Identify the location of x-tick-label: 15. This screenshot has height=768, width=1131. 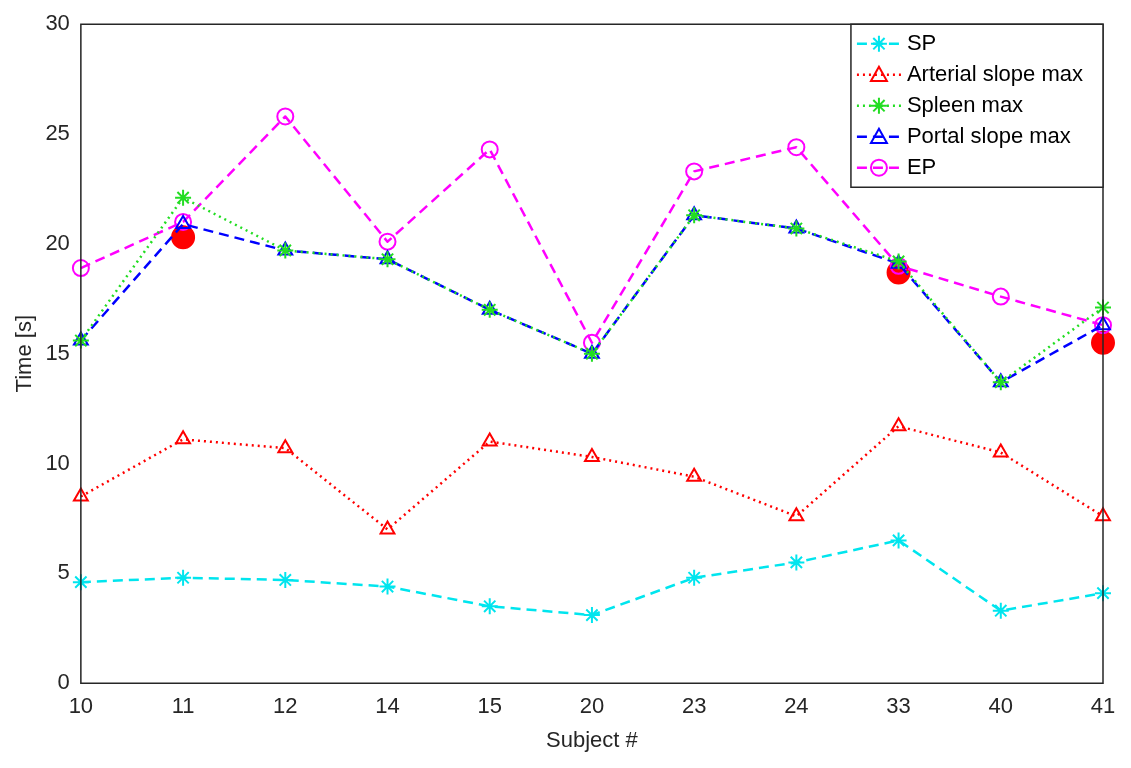
(489, 706).